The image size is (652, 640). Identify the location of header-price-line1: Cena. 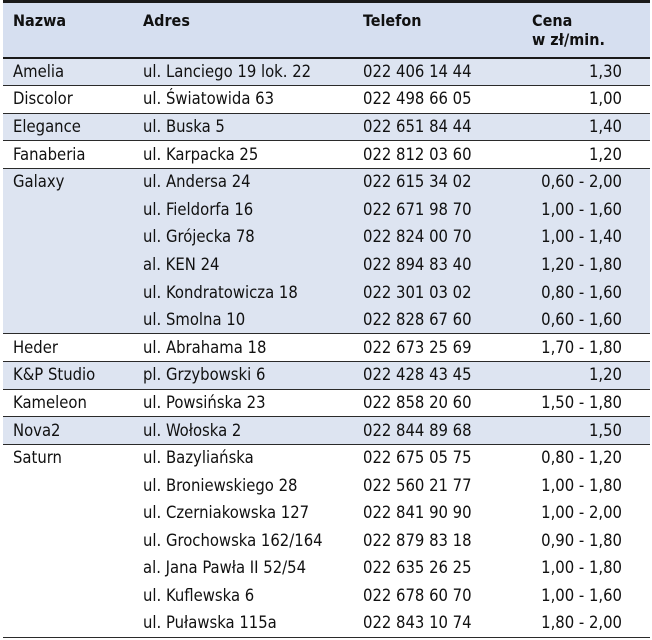
(552, 20).